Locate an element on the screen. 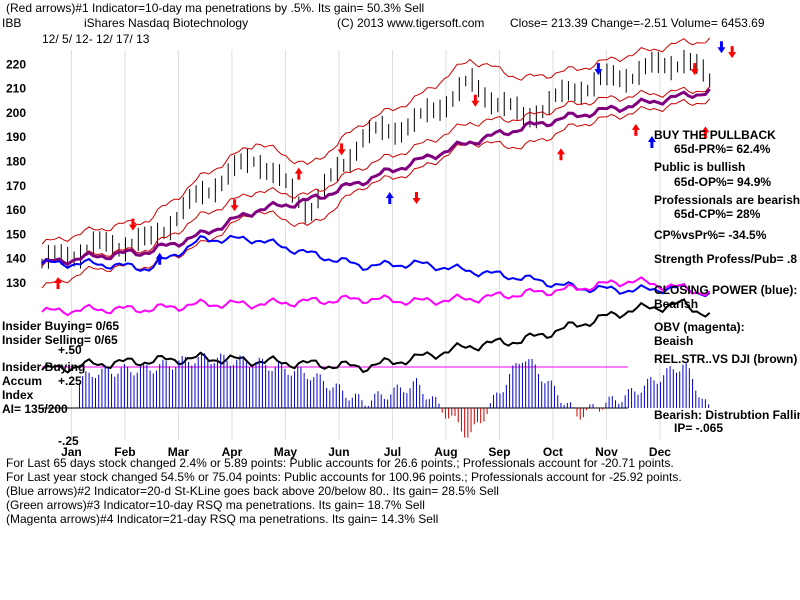  obv-line is located at coordinates (376, 296).